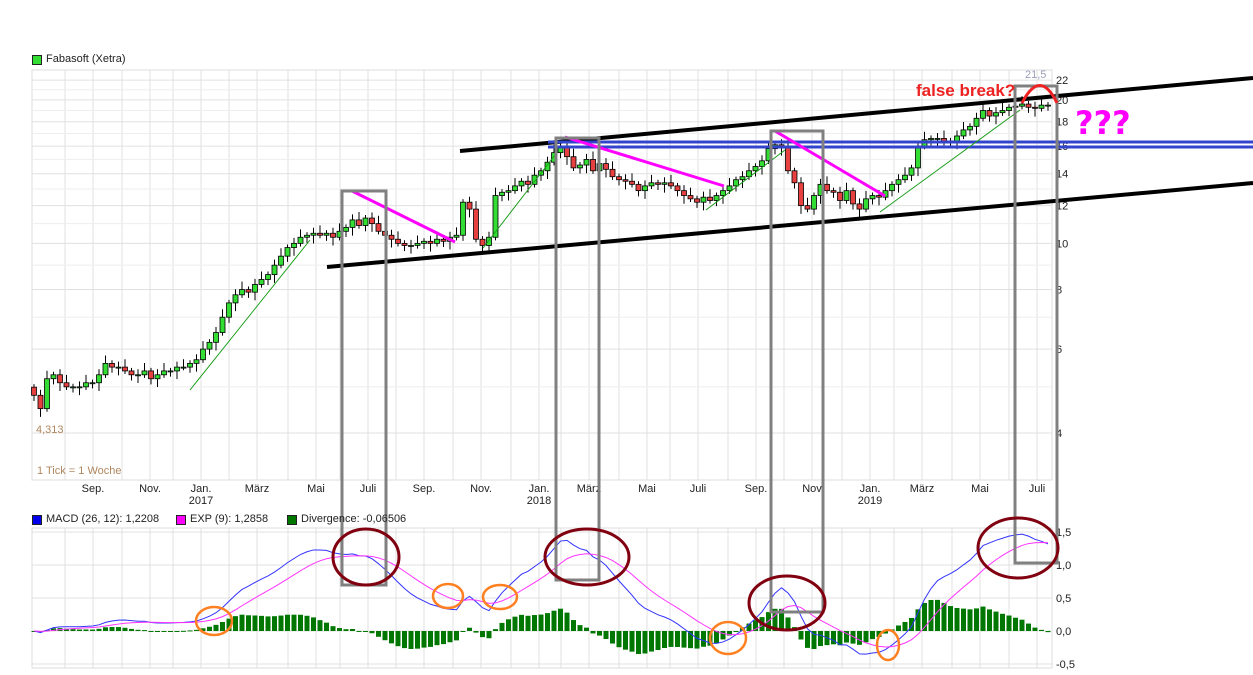 The height and width of the screenshot is (675, 1253). What do you see at coordinates (150, 489) in the screenshot?
I see `month-tick-label: Nov.` at bounding box center [150, 489].